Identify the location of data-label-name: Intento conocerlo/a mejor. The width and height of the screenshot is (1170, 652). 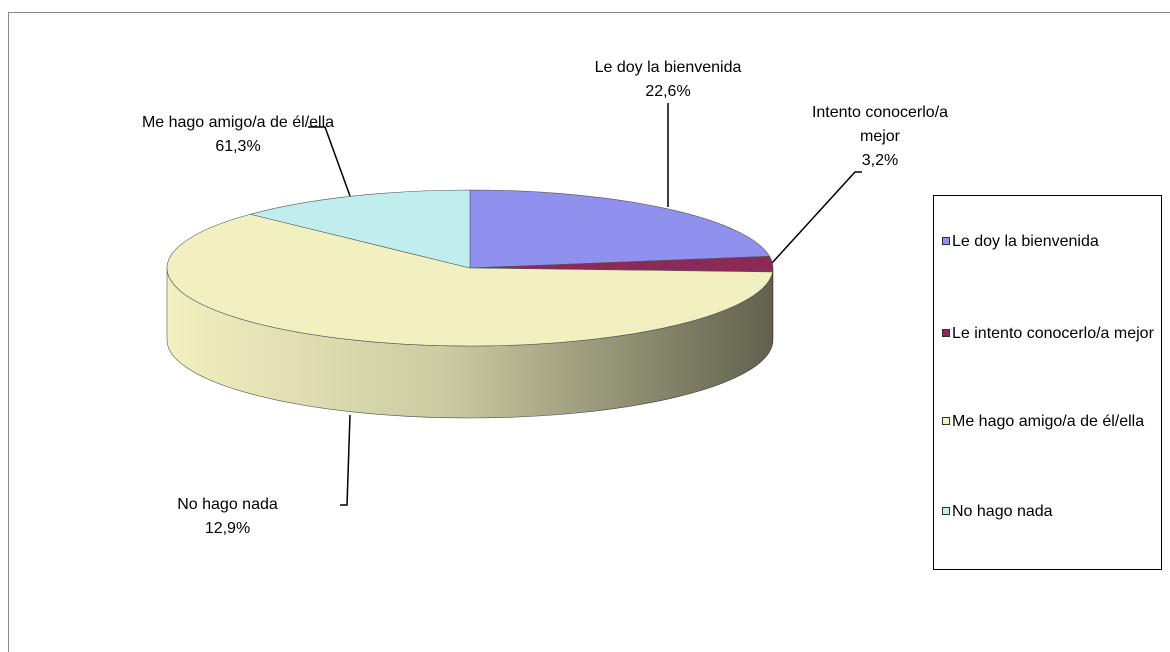
(880, 125).